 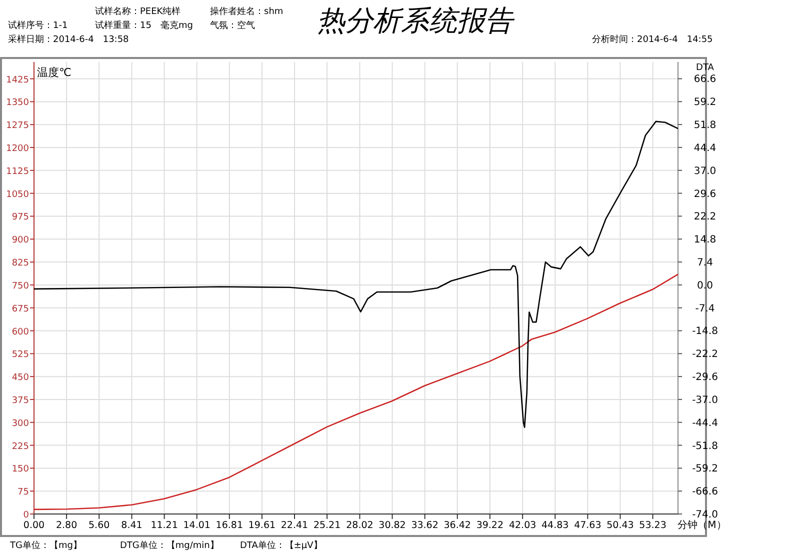 What do you see at coordinates (17, 80) in the screenshot?
I see `y-tick-label: 1425` at bounding box center [17, 80].